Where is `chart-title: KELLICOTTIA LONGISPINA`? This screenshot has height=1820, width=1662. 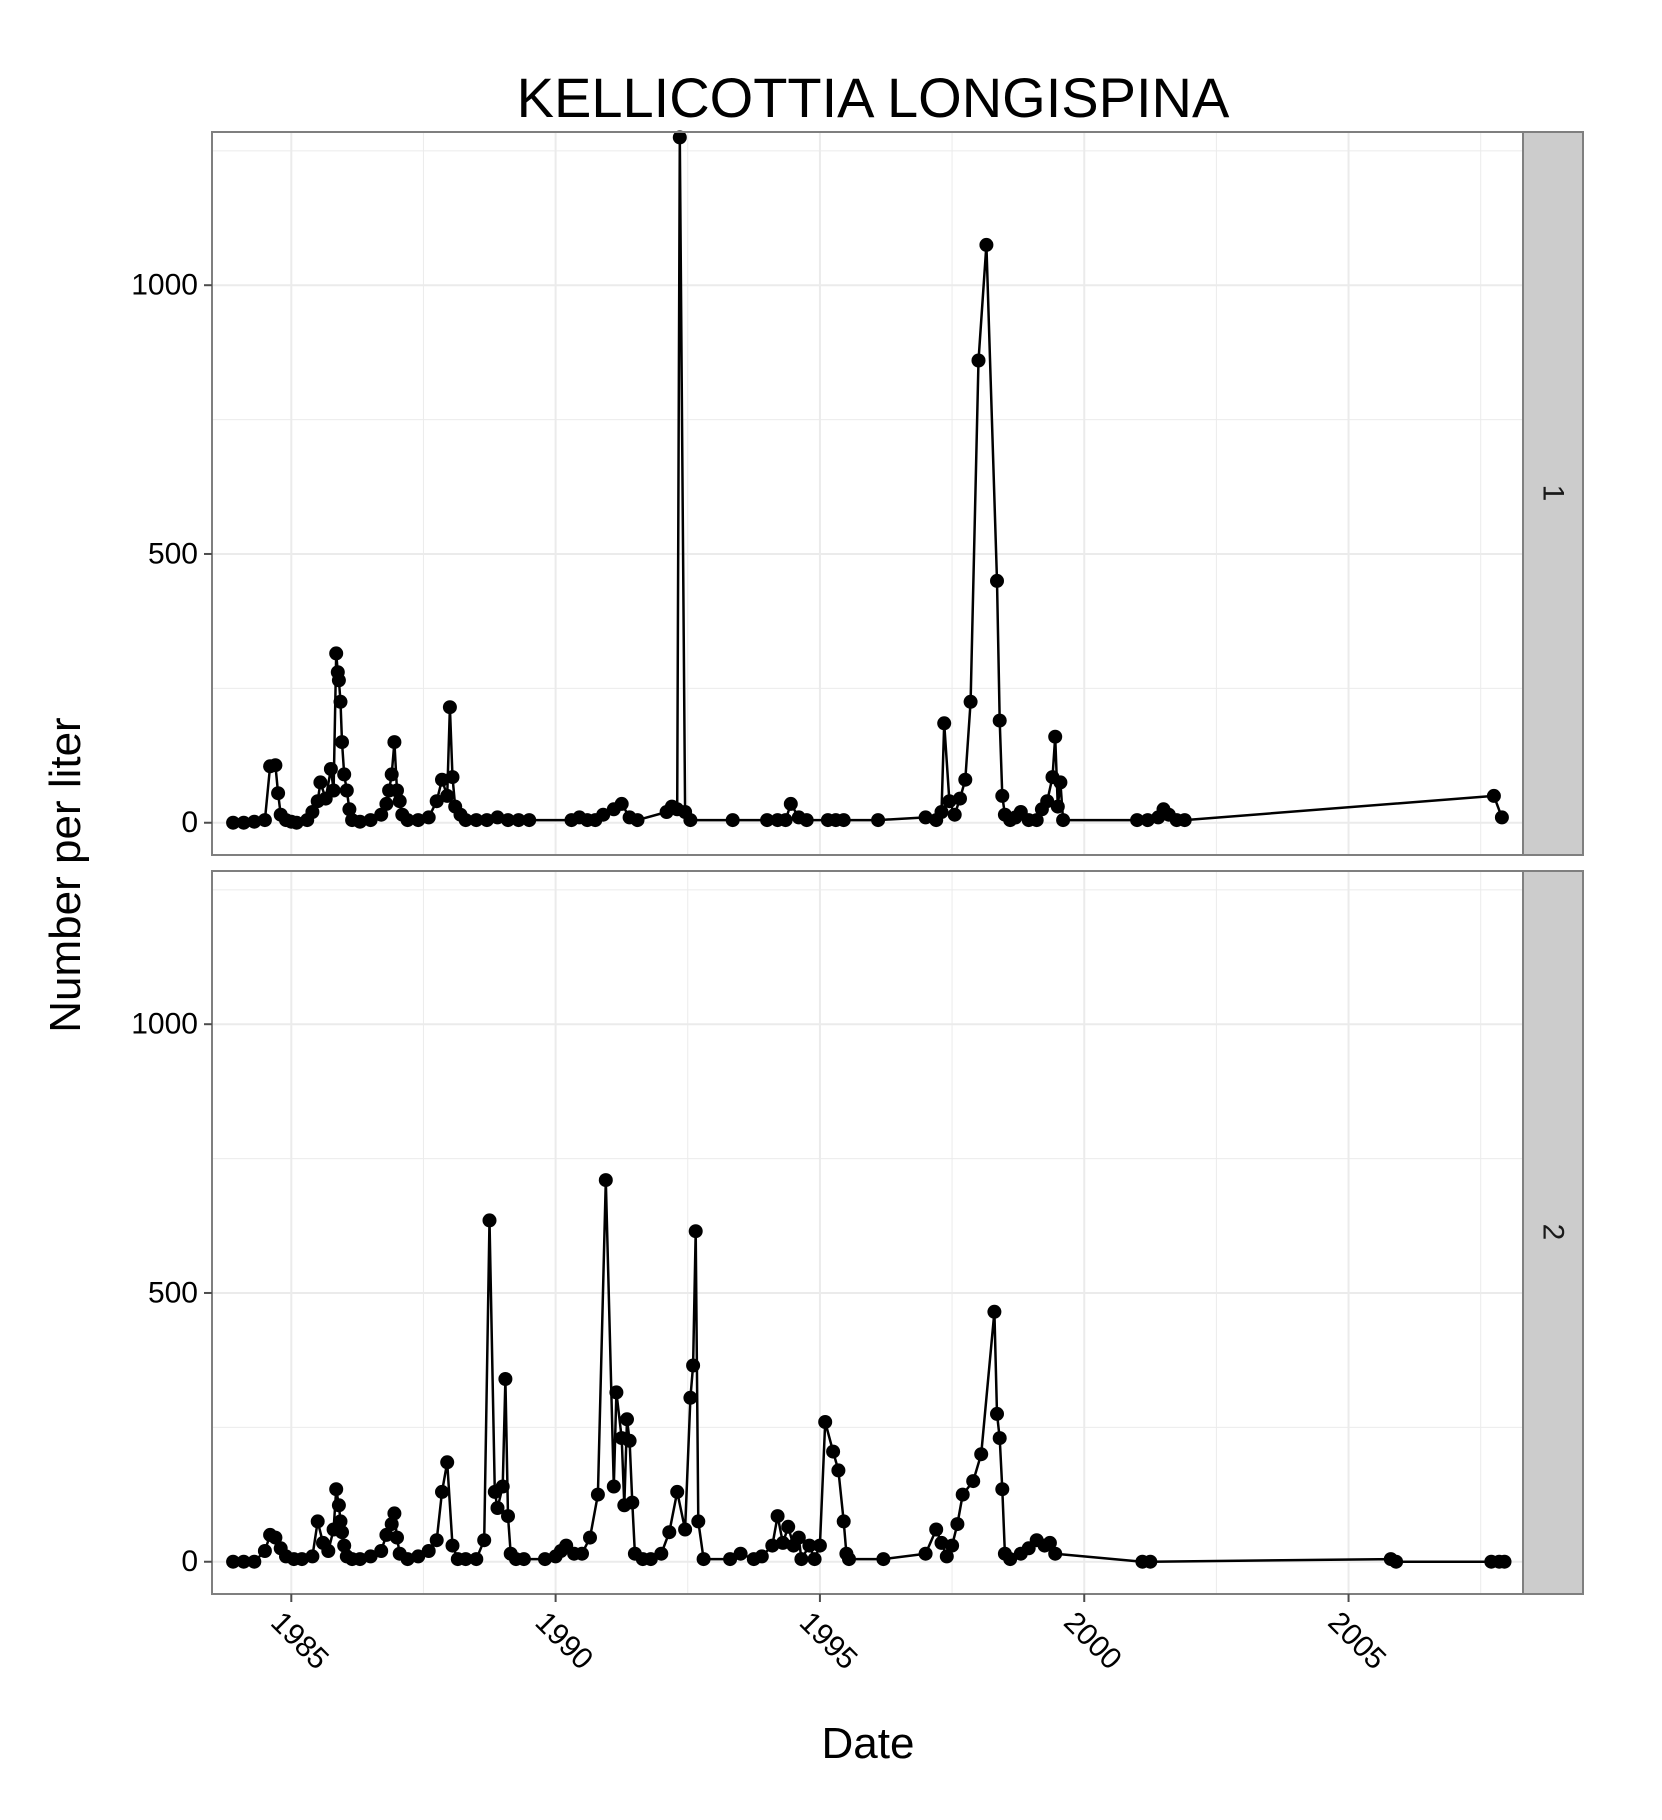 chart-title: KELLICOTTIA LONGISPINA is located at coordinates (873, 97).